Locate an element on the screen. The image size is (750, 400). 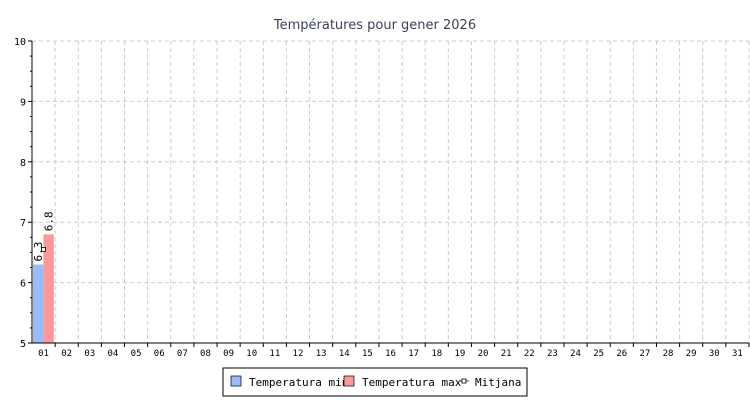
data-label: 6.3 is located at coordinates (38, 252).